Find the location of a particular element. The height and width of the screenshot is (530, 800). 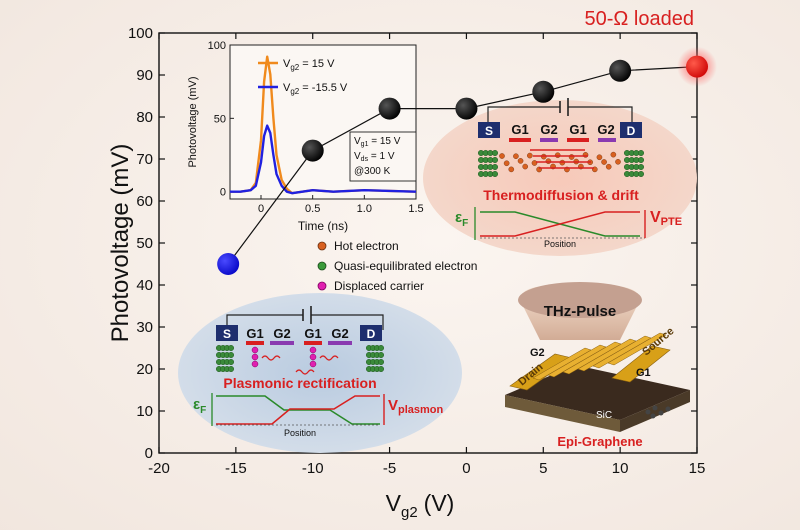

plasmon-g2b-gate is located at coordinates (340, 343).